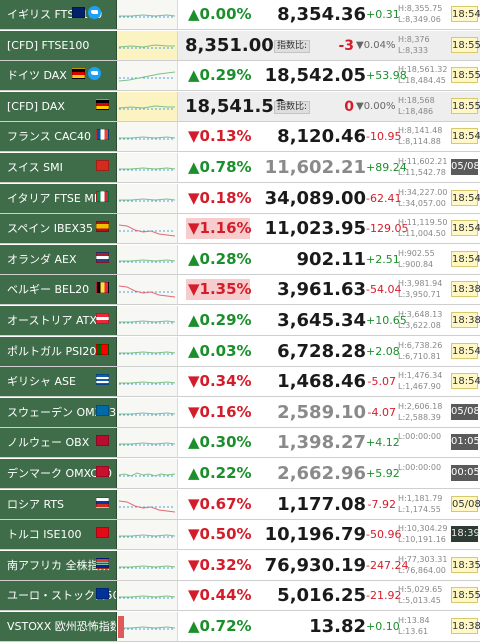 The width and height of the screenshot is (480, 644). Describe the element at coordinates (102, 165) in the screenshot. I see `flag-ch-icon` at that location.